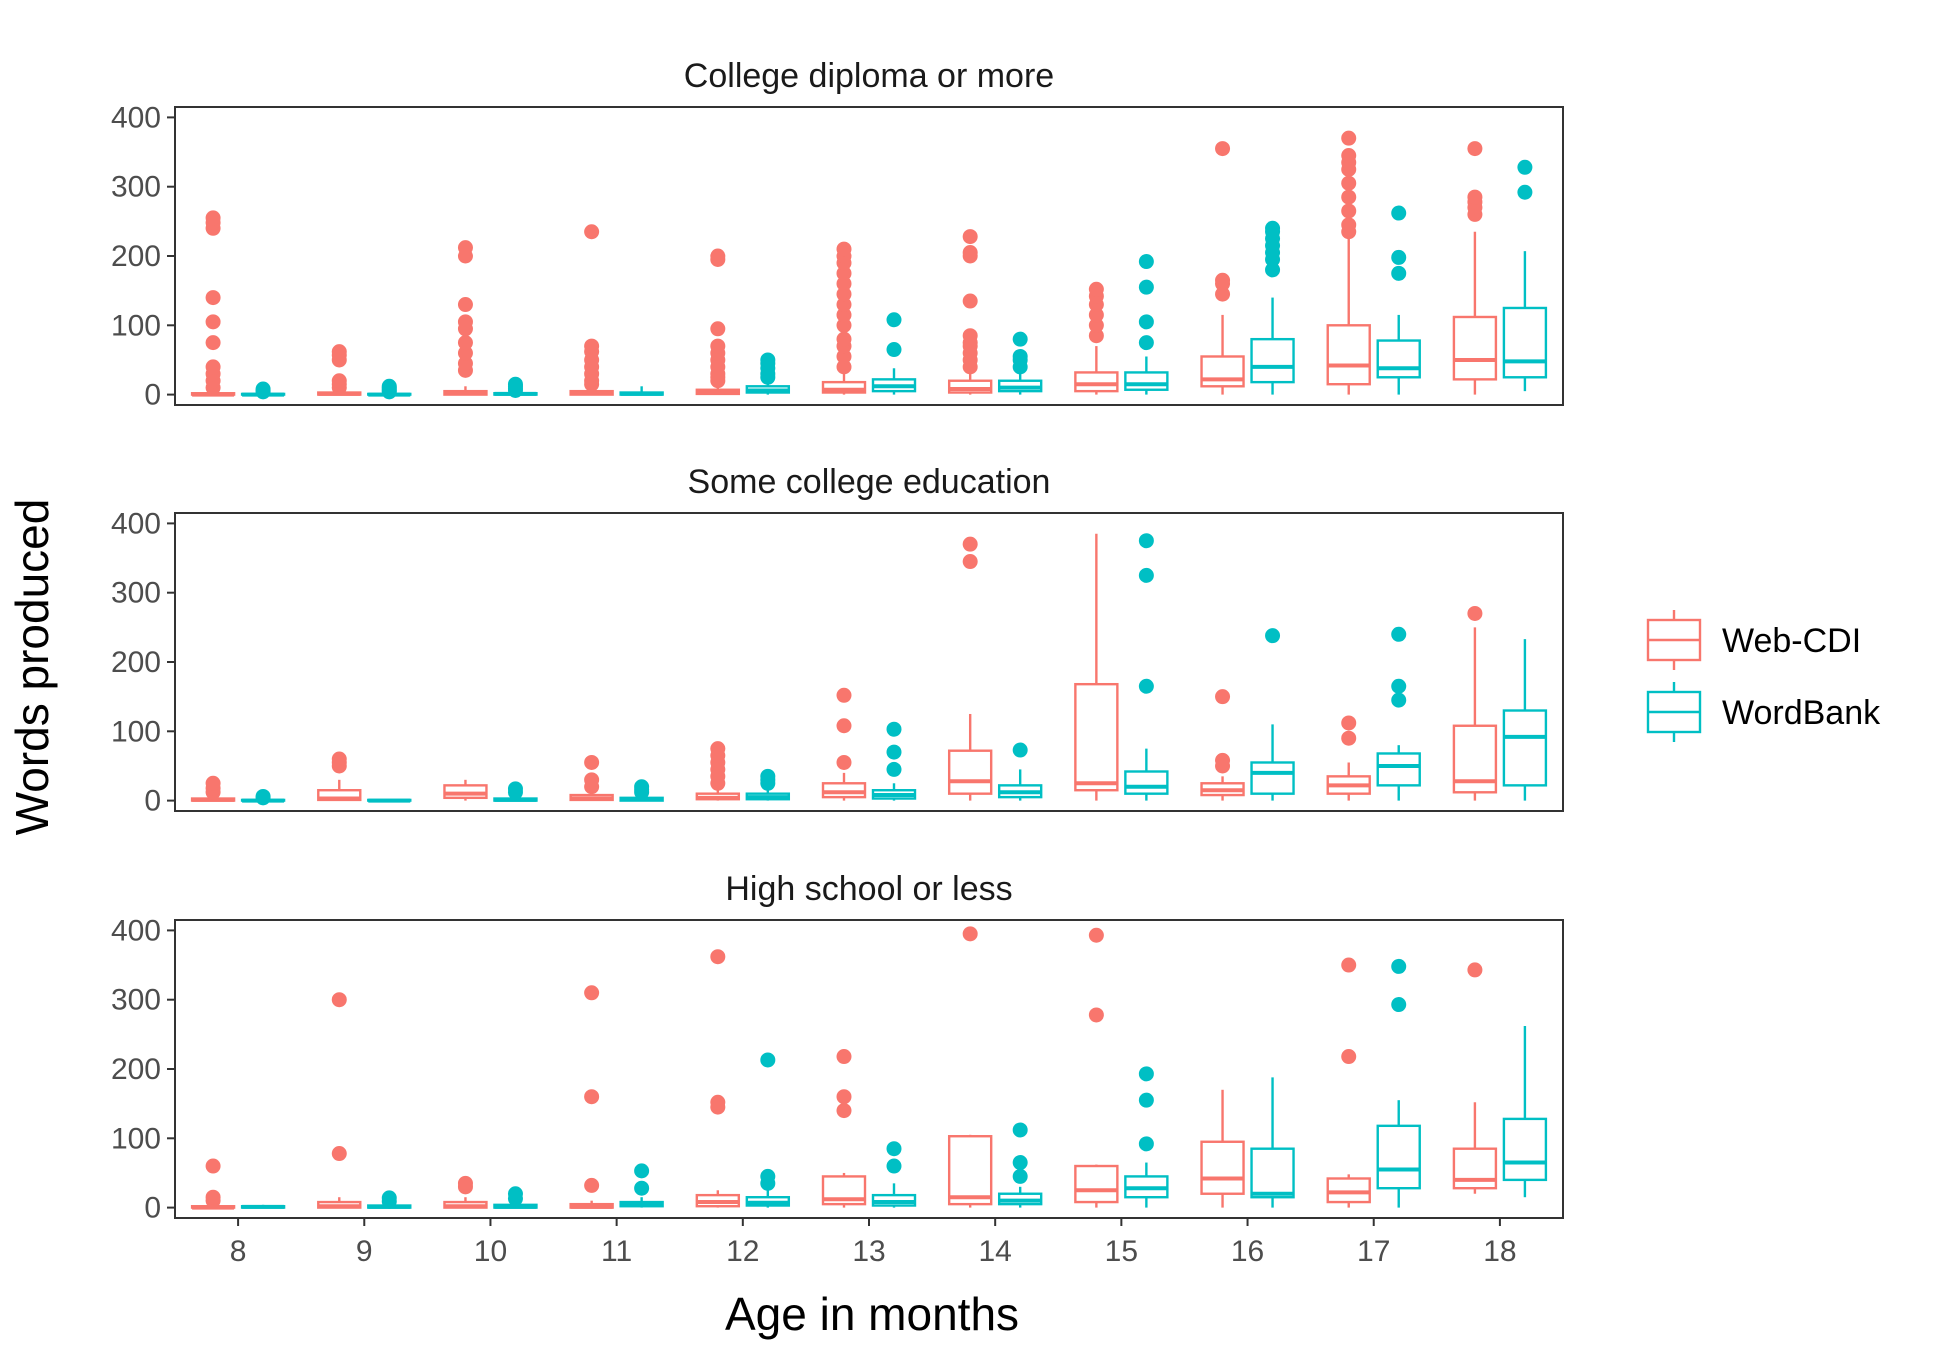  What do you see at coordinates (136, 325) in the screenshot?
I see `y-tick-label: 100` at bounding box center [136, 325].